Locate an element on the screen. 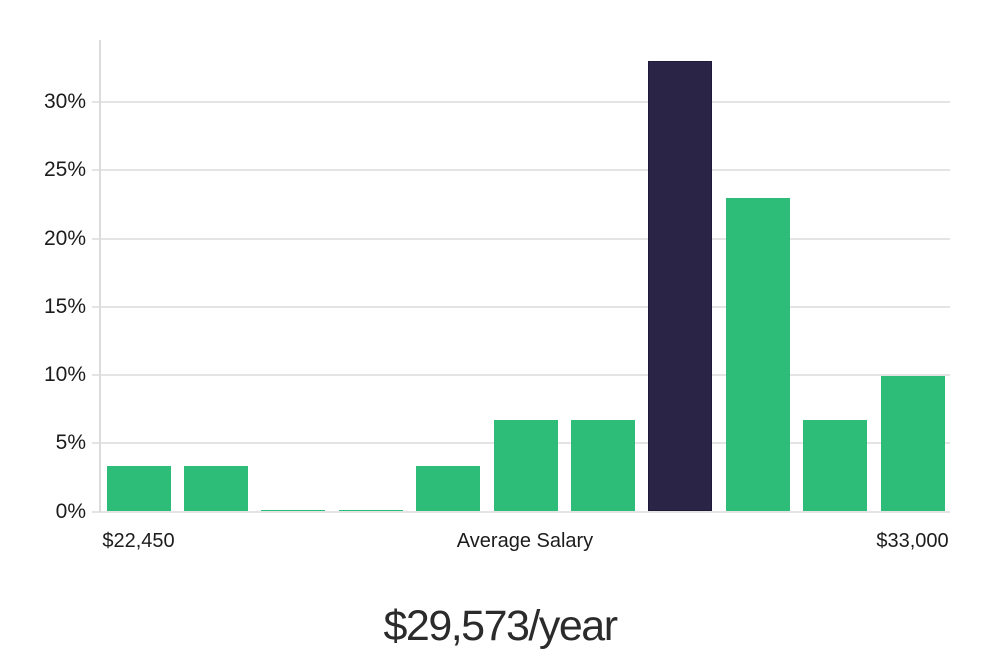 This screenshot has height=660, width=1000. x-tick-label: Average Salary is located at coordinates (525, 541).